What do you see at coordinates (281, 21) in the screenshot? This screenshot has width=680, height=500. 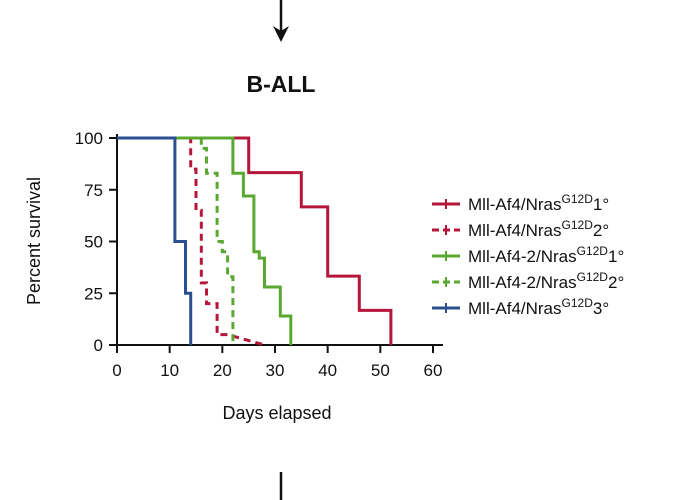 I see `top-arrow` at bounding box center [281, 21].